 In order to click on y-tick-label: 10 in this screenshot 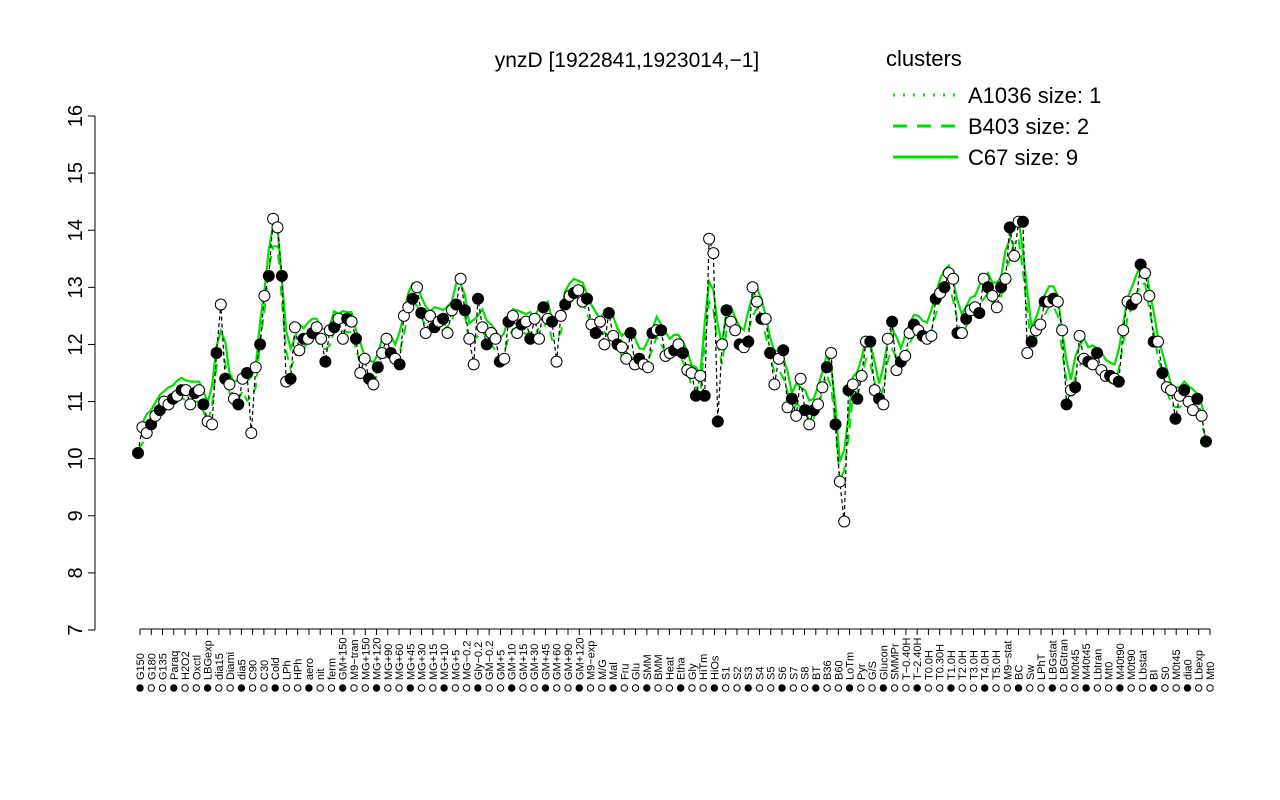, I will do `click(76, 459)`.